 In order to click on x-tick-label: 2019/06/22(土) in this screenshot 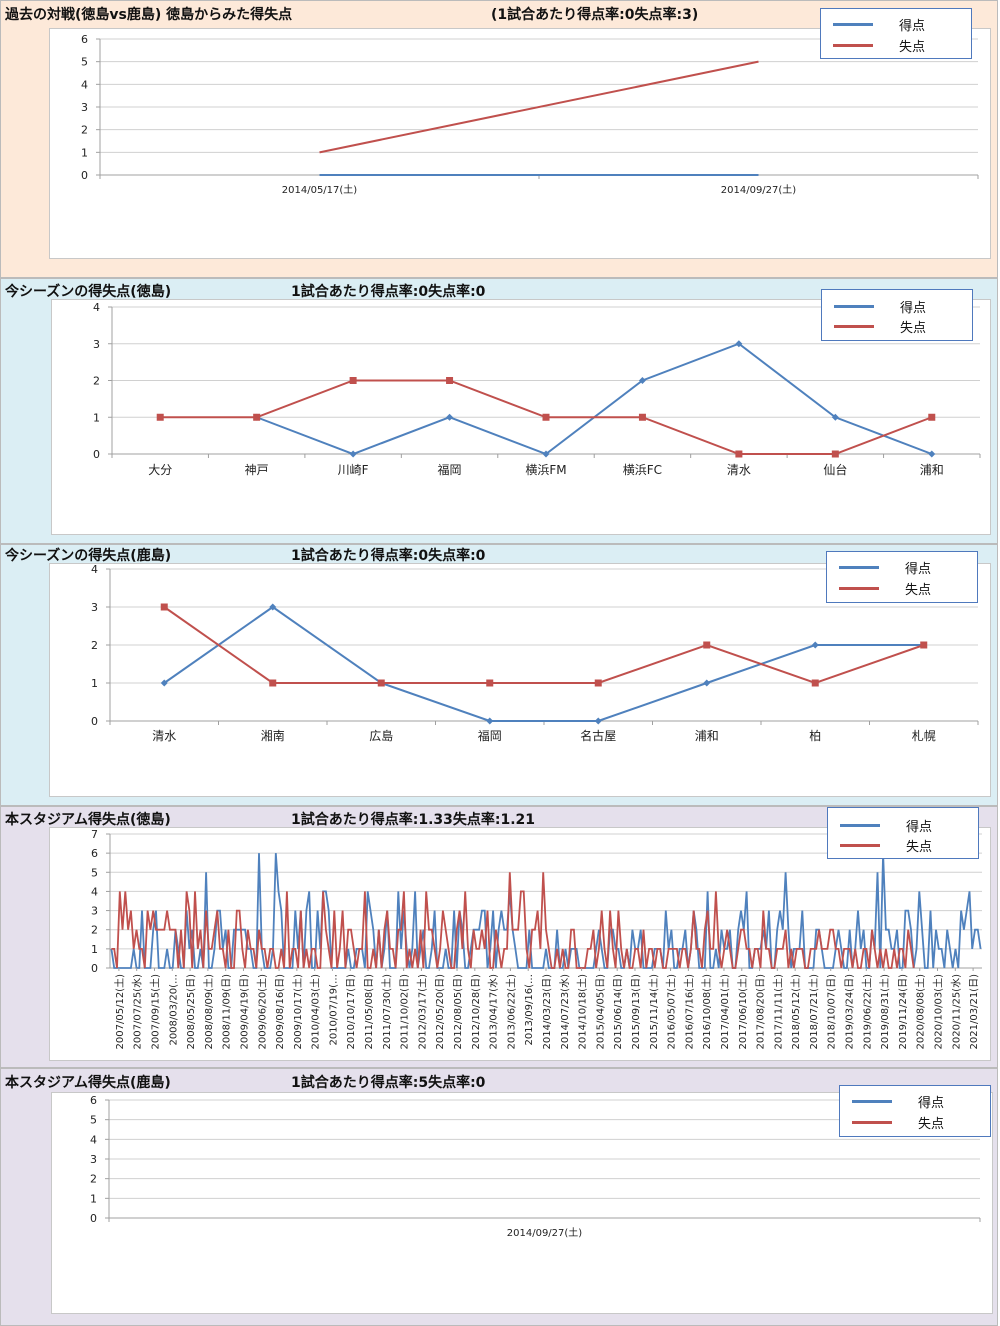, I will do `click(866, 1012)`.